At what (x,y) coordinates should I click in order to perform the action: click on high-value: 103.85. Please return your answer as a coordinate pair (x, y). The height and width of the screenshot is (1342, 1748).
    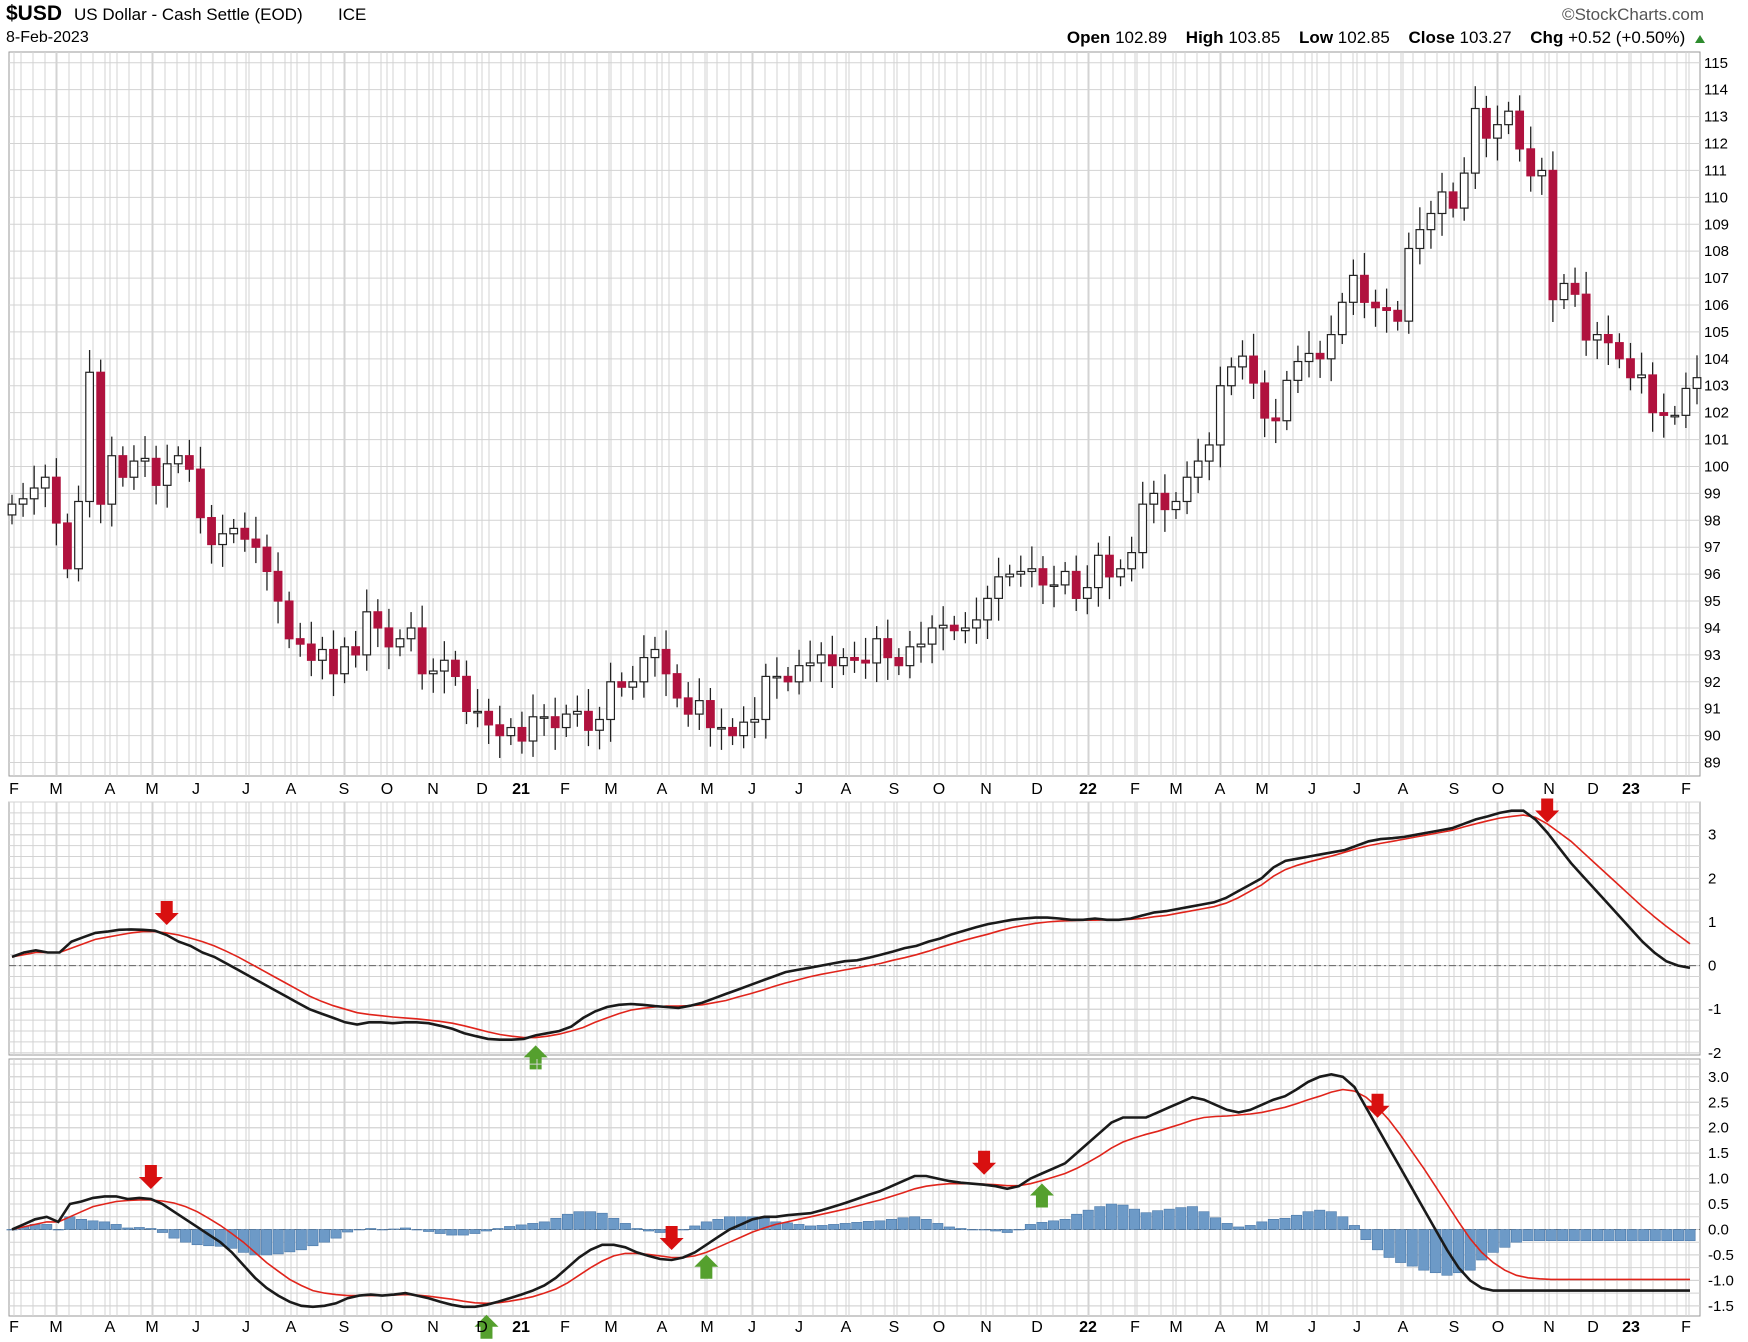
    Looking at the image, I should click on (1254, 37).